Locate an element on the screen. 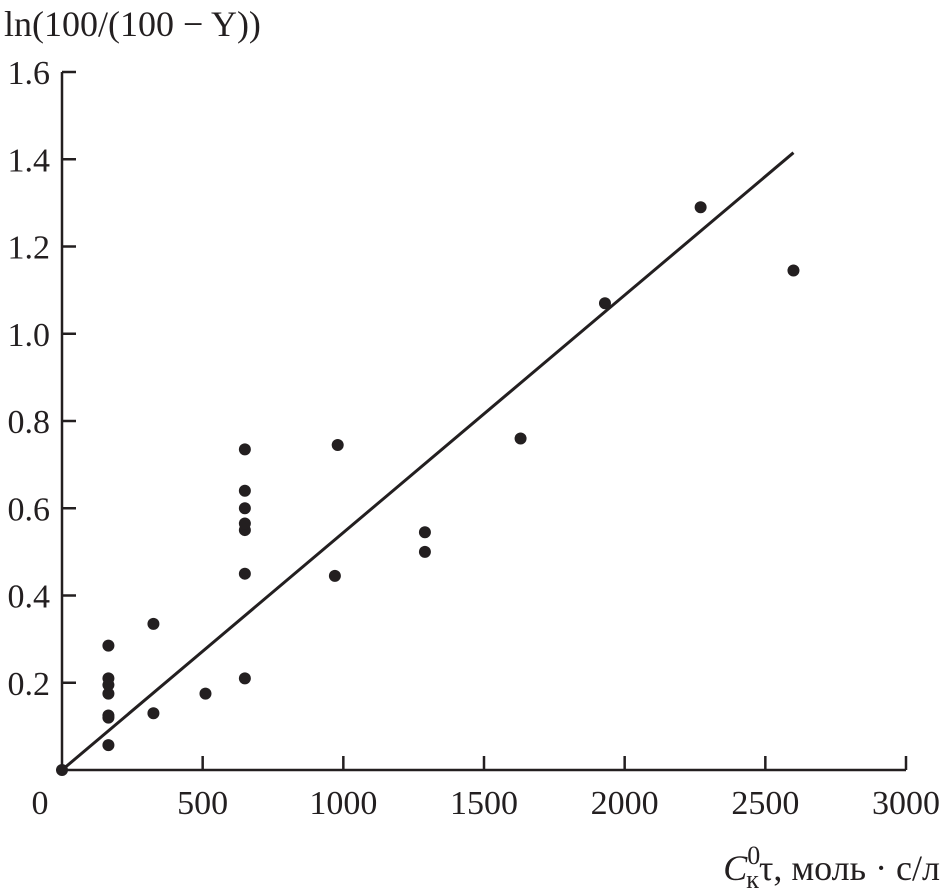 Image resolution: width=948 pixels, height=896 pixels. y-tick-label: 1.6 is located at coordinates (29, 73).